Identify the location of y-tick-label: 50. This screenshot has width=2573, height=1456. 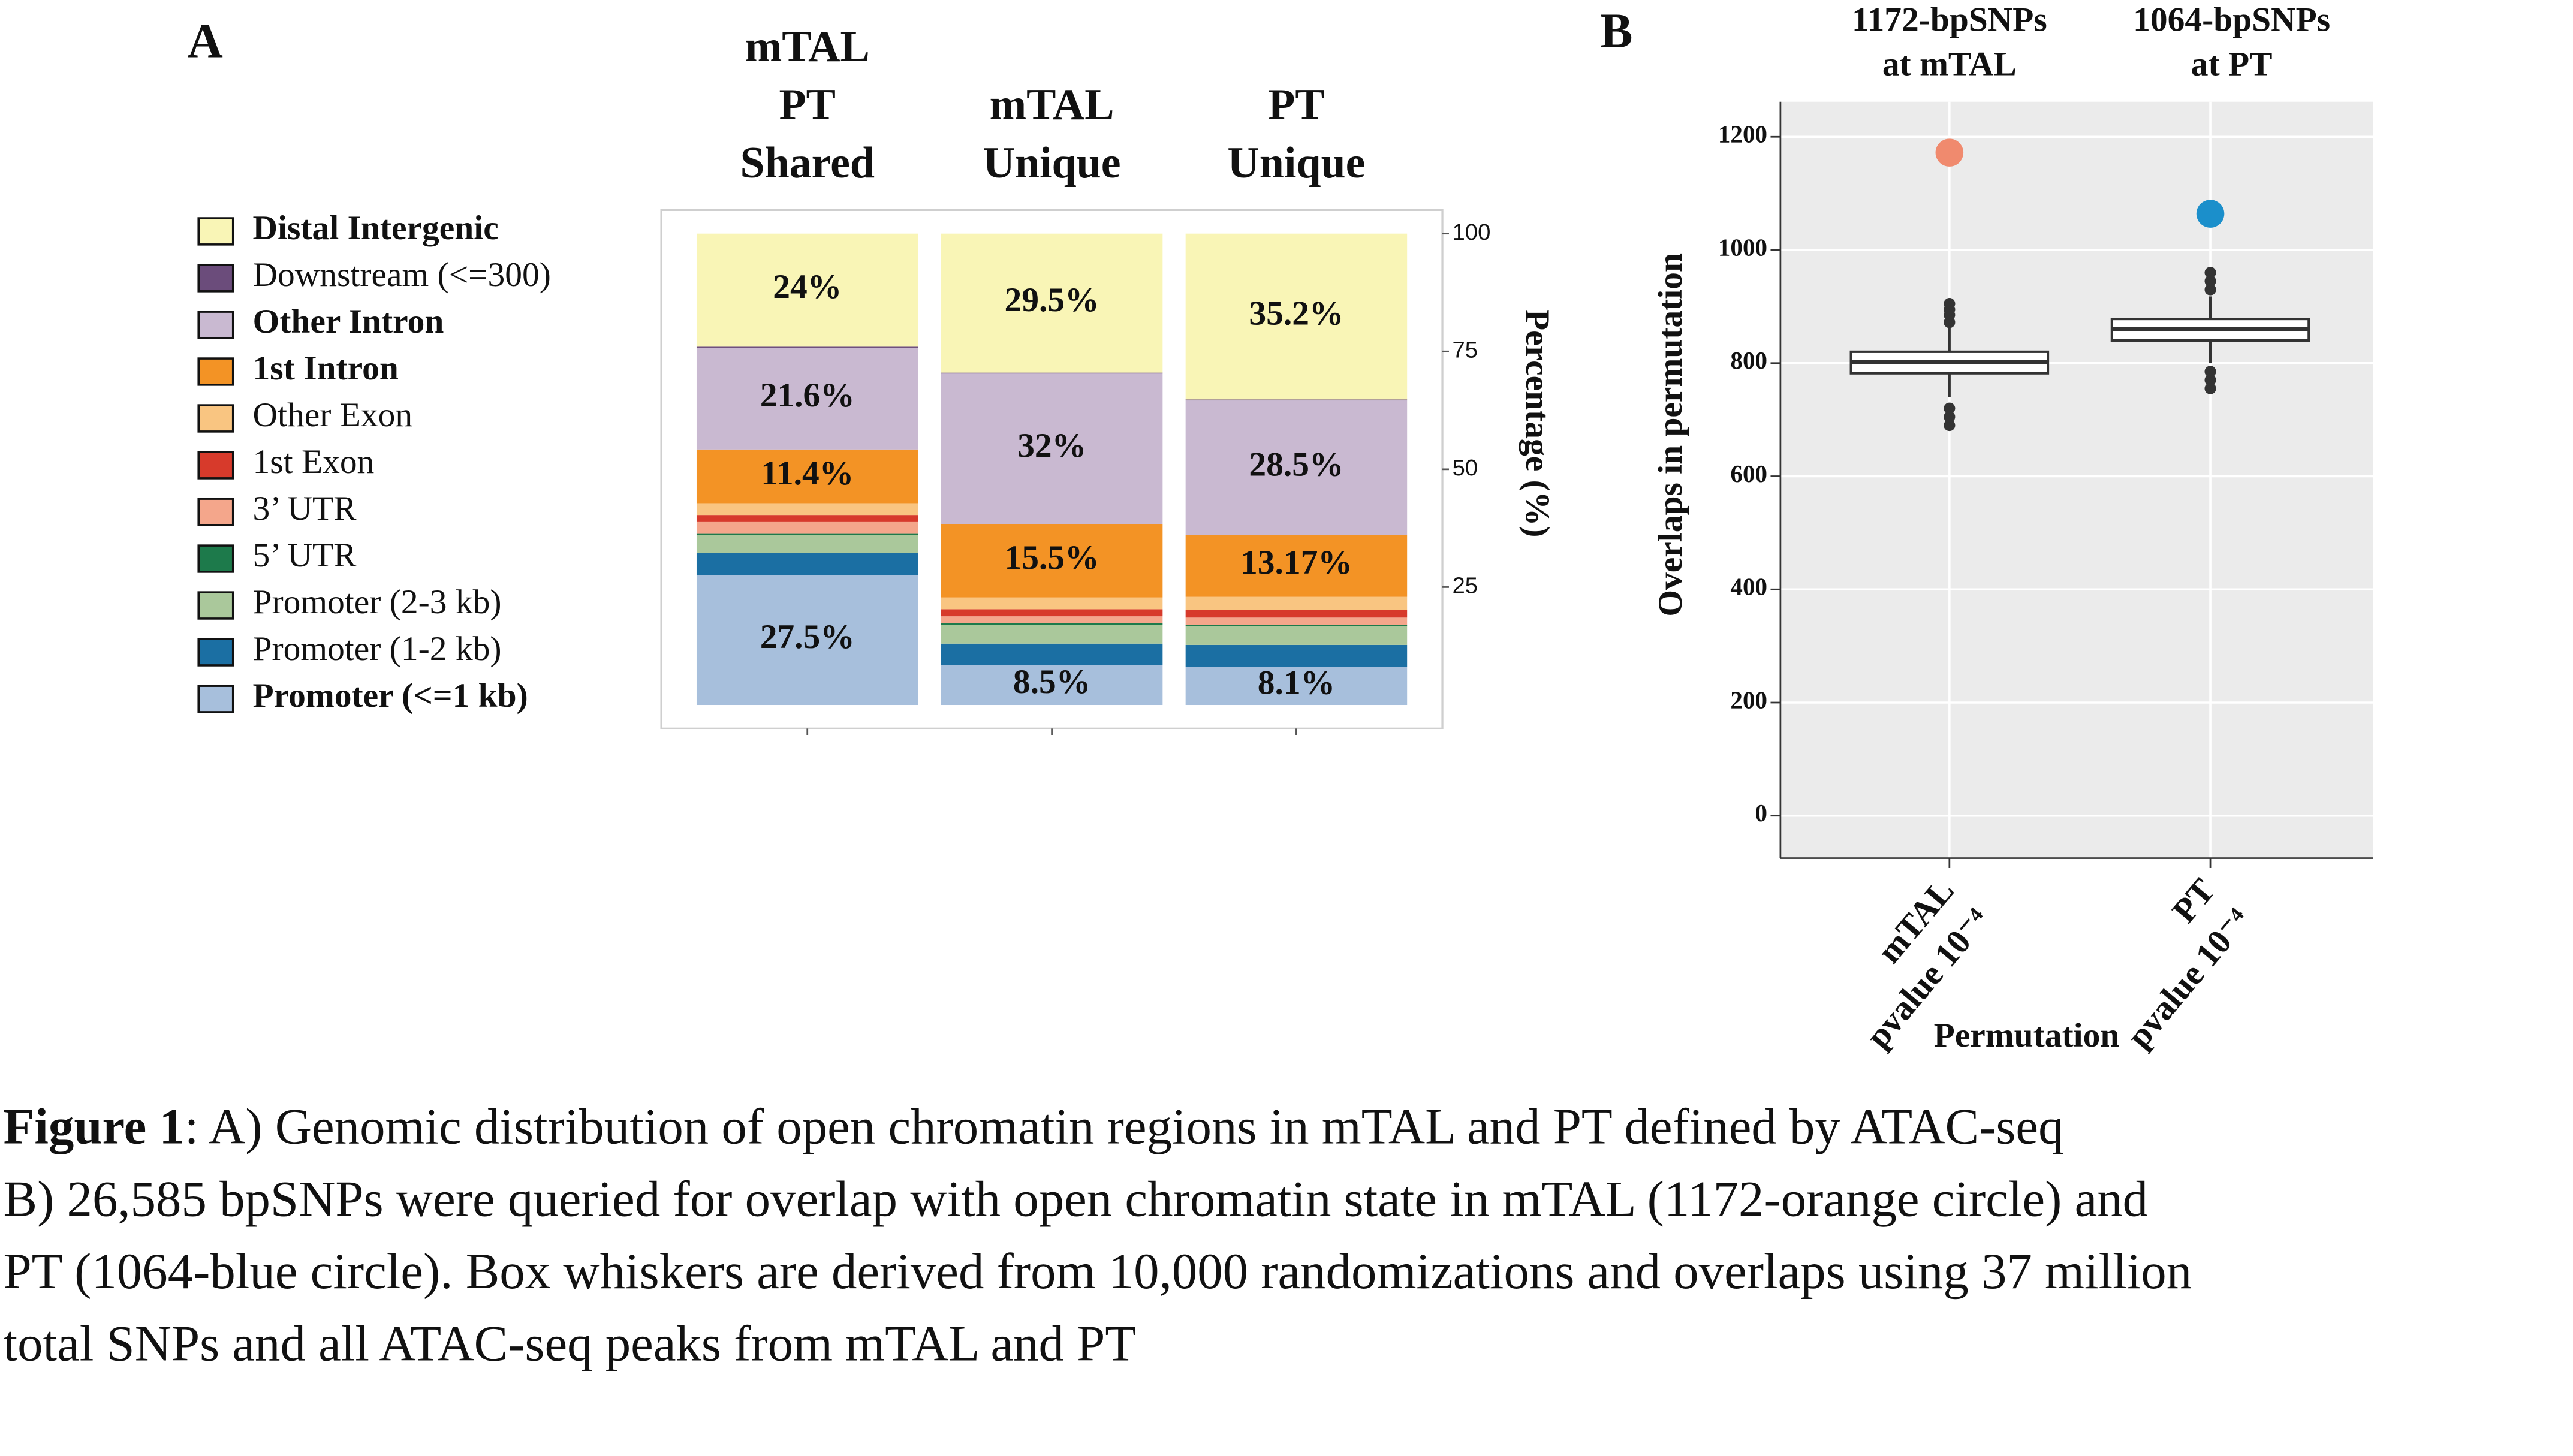
(1465, 468).